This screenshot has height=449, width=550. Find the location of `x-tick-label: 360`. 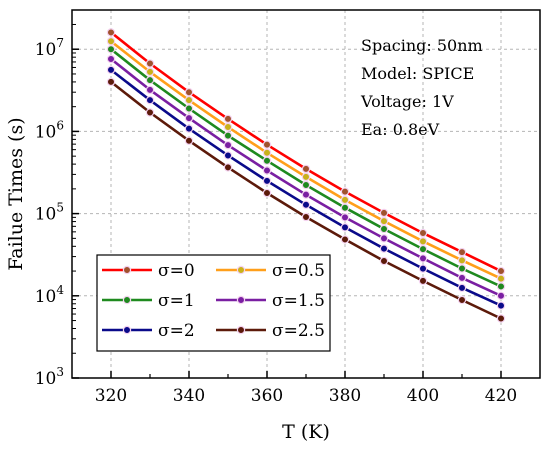

x-tick-label: 360 is located at coordinates (267, 396).